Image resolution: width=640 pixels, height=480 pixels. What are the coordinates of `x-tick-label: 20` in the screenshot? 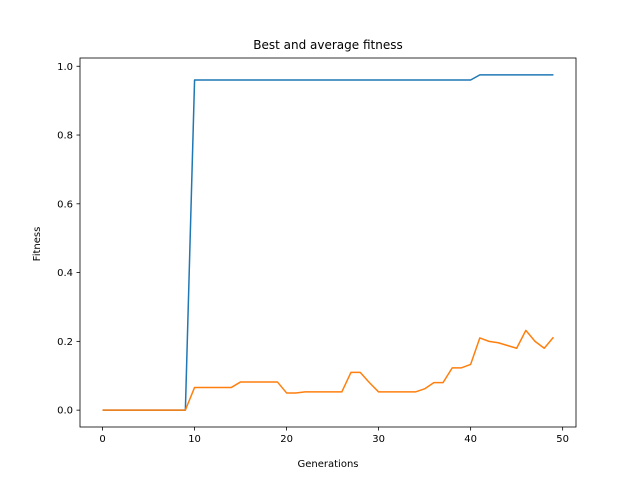 It's located at (286, 439).